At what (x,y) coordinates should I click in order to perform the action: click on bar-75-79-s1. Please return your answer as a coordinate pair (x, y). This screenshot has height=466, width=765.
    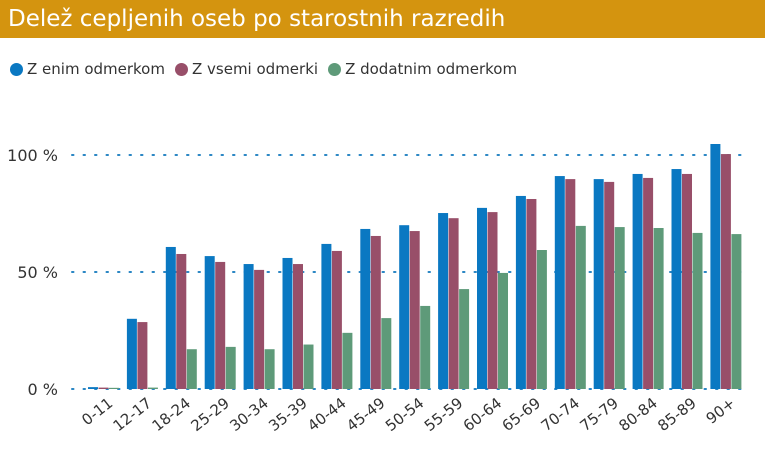
    Looking at the image, I should click on (609, 285).